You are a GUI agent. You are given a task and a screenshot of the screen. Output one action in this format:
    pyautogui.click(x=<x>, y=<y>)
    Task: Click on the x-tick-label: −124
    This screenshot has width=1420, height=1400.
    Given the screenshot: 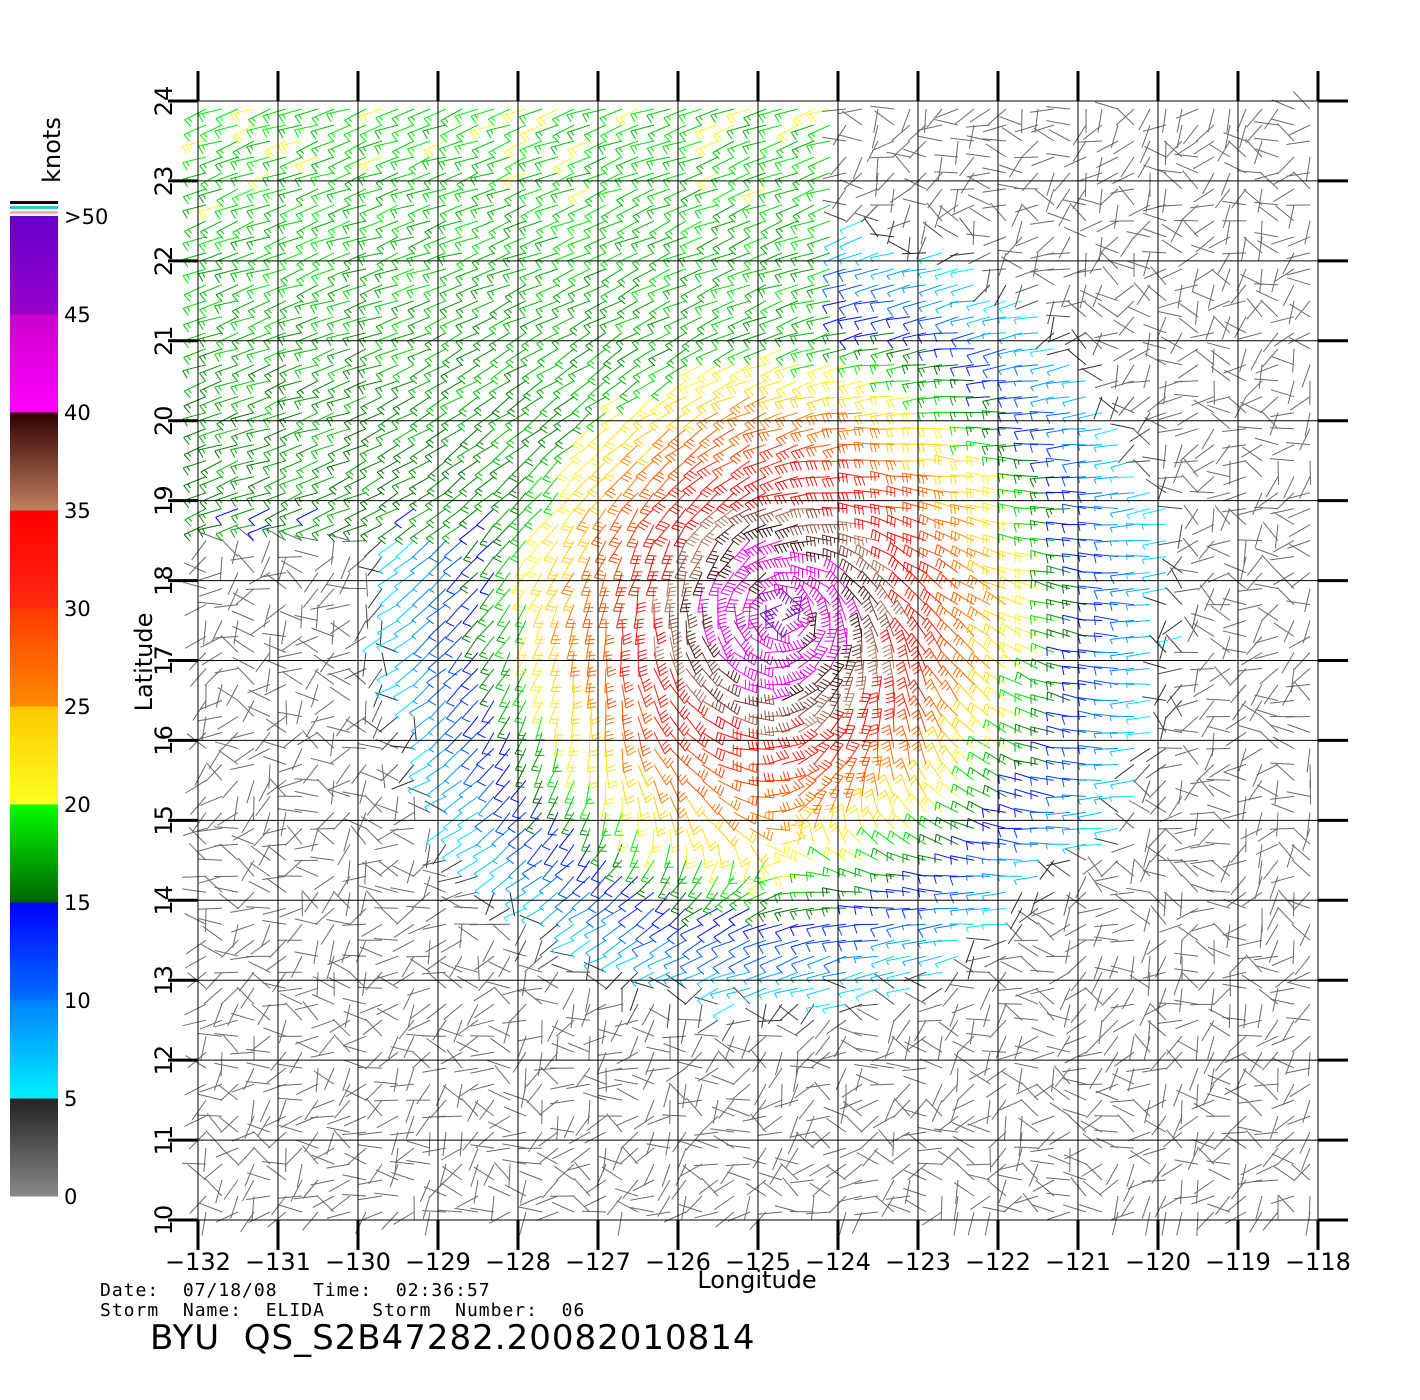 What is the action you would take?
    pyautogui.click(x=838, y=1262)
    